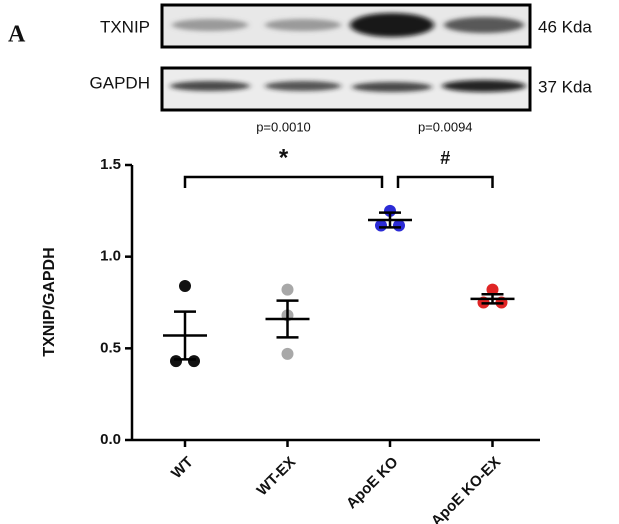  Describe the element at coordinates (49, 301) in the screenshot. I see `y-axis-label: TXNIP/GAPDH` at that location.